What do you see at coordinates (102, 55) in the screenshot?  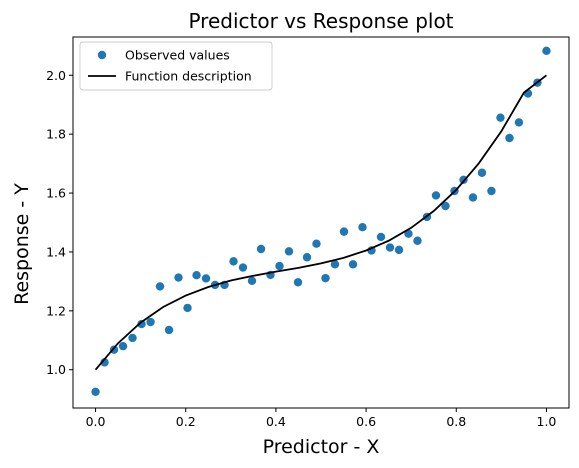 I see `legend-point-marker` at bounding box center [102, 55].